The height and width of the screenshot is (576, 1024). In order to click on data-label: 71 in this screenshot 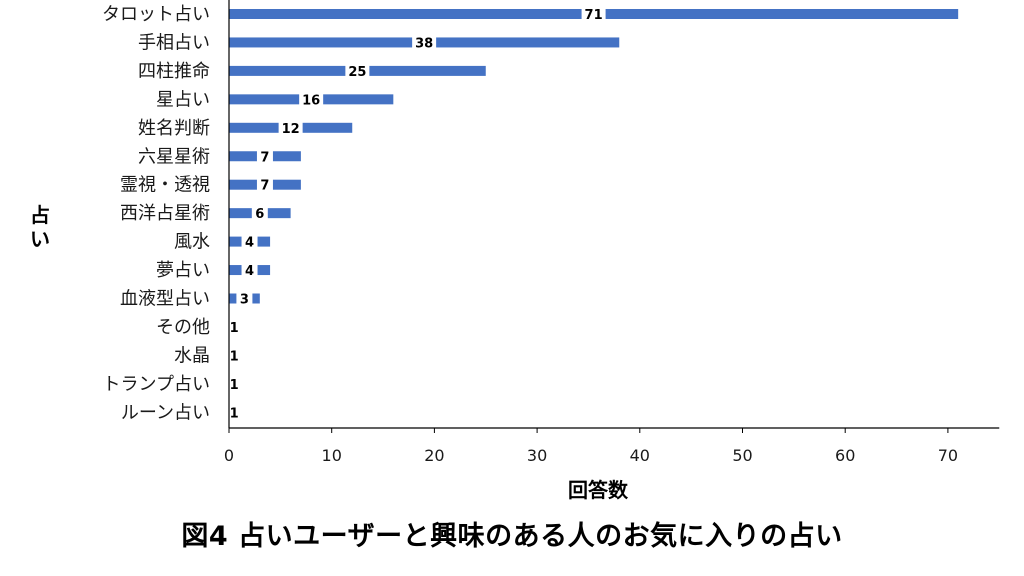, I will do `click(594, 15)`.